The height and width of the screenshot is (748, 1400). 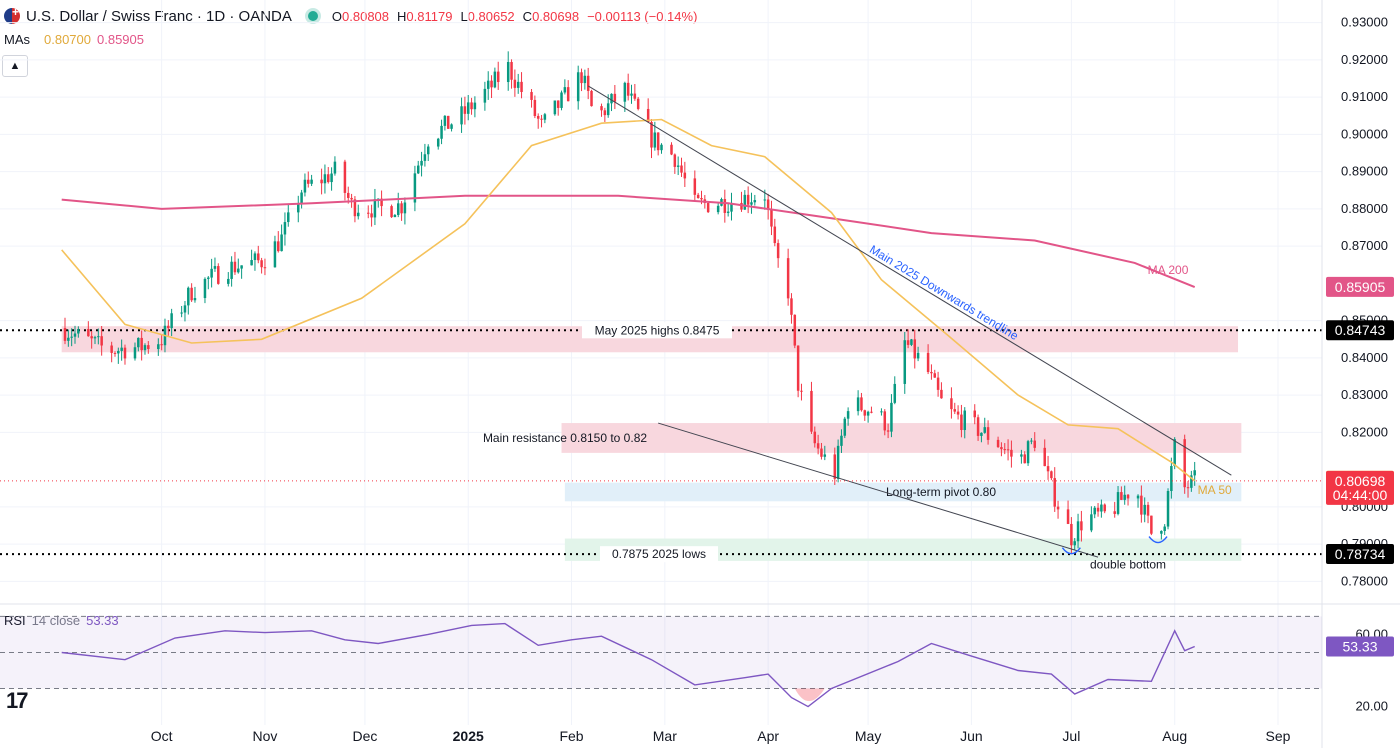 What do you see at coordinates (1364, 22) in the screenshot?
I see `price-tick-label: 0.93000` at bounding box center [1364, 22].